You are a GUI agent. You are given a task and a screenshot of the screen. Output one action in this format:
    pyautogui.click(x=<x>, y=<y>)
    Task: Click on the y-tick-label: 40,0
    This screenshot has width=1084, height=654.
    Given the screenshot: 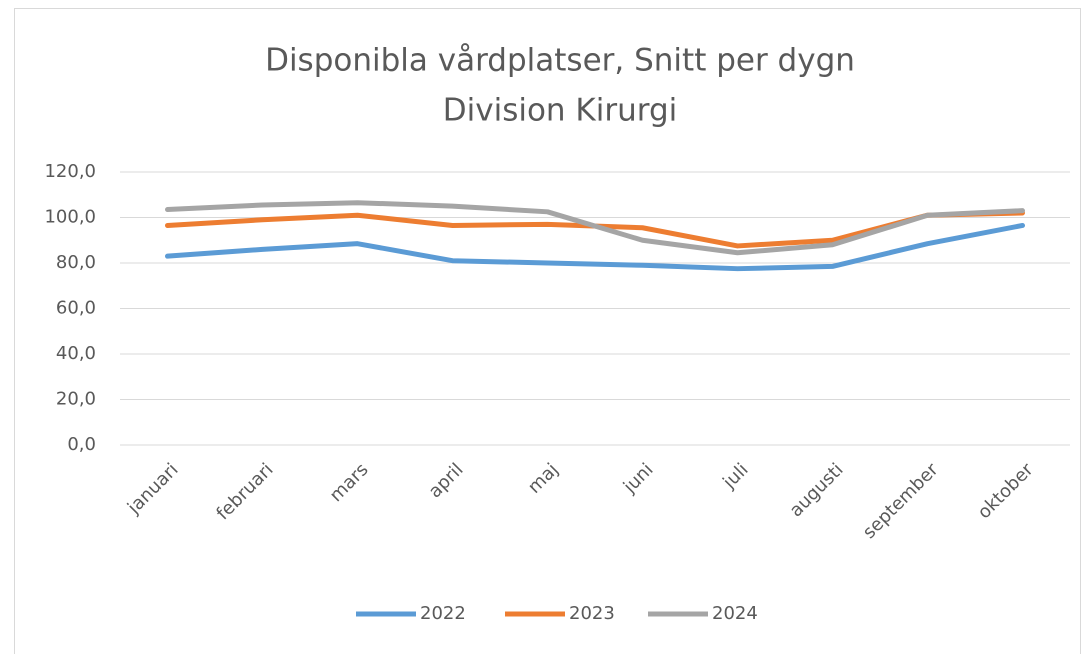 What is the action you would take?
    pyautogui.click(x=76, y=353)
    